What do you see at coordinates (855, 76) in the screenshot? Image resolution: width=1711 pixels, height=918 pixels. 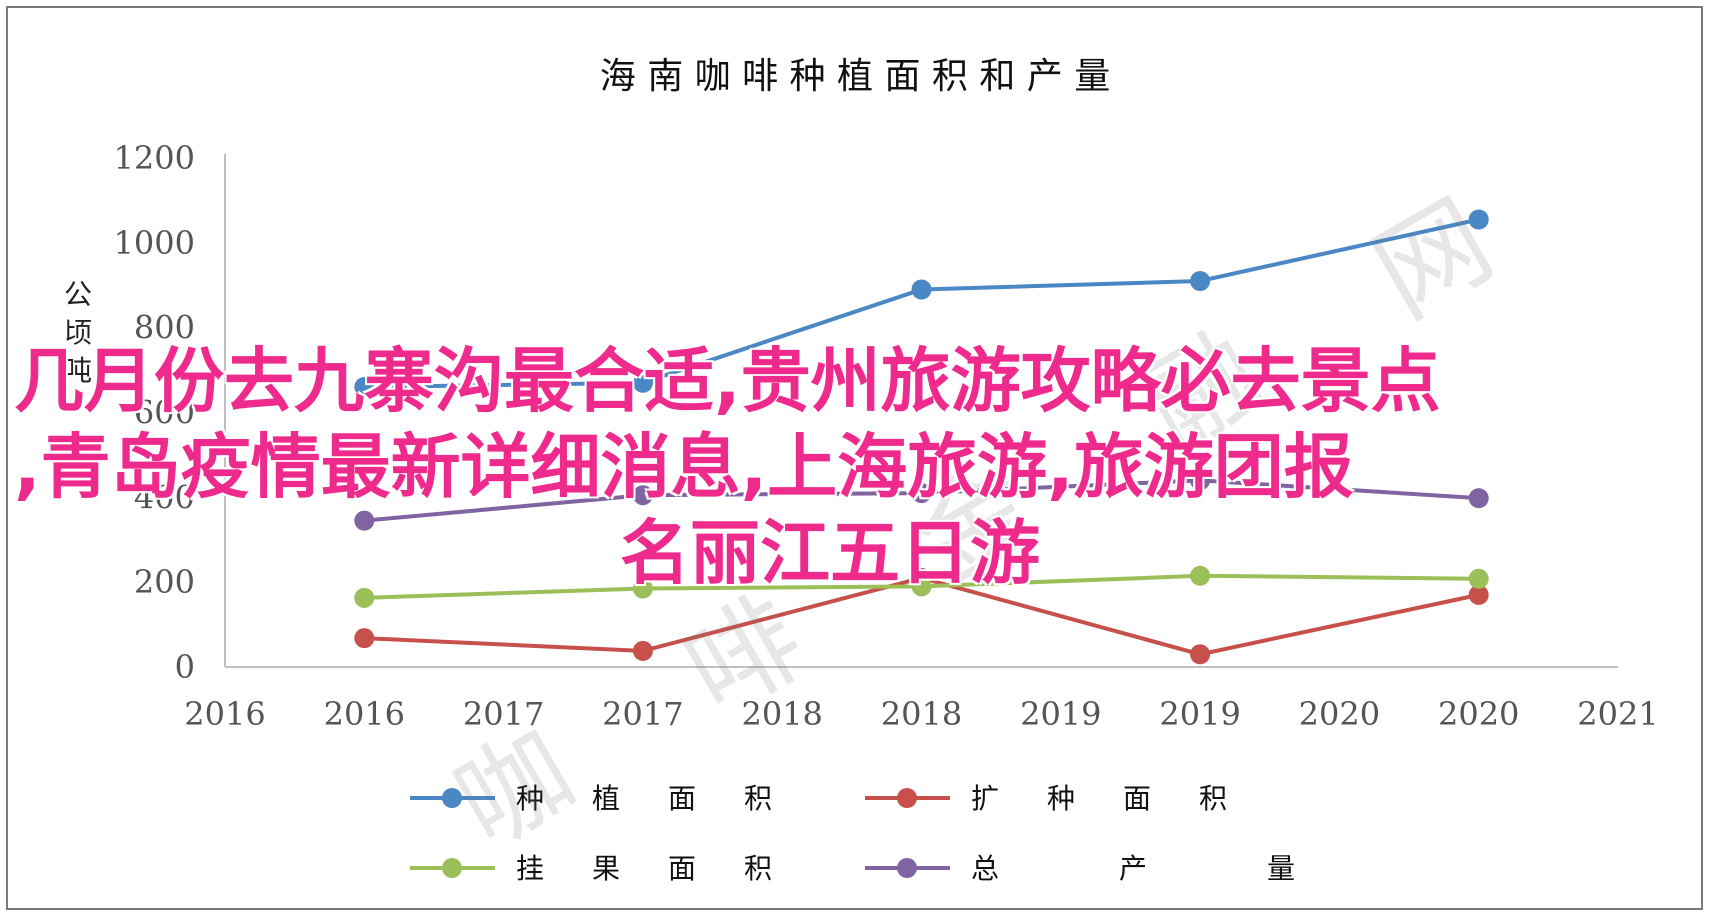 I see `chart-title: 海 南 咖 啡 种 植 面 积 和 产 量` at bounding box center [855, 76].